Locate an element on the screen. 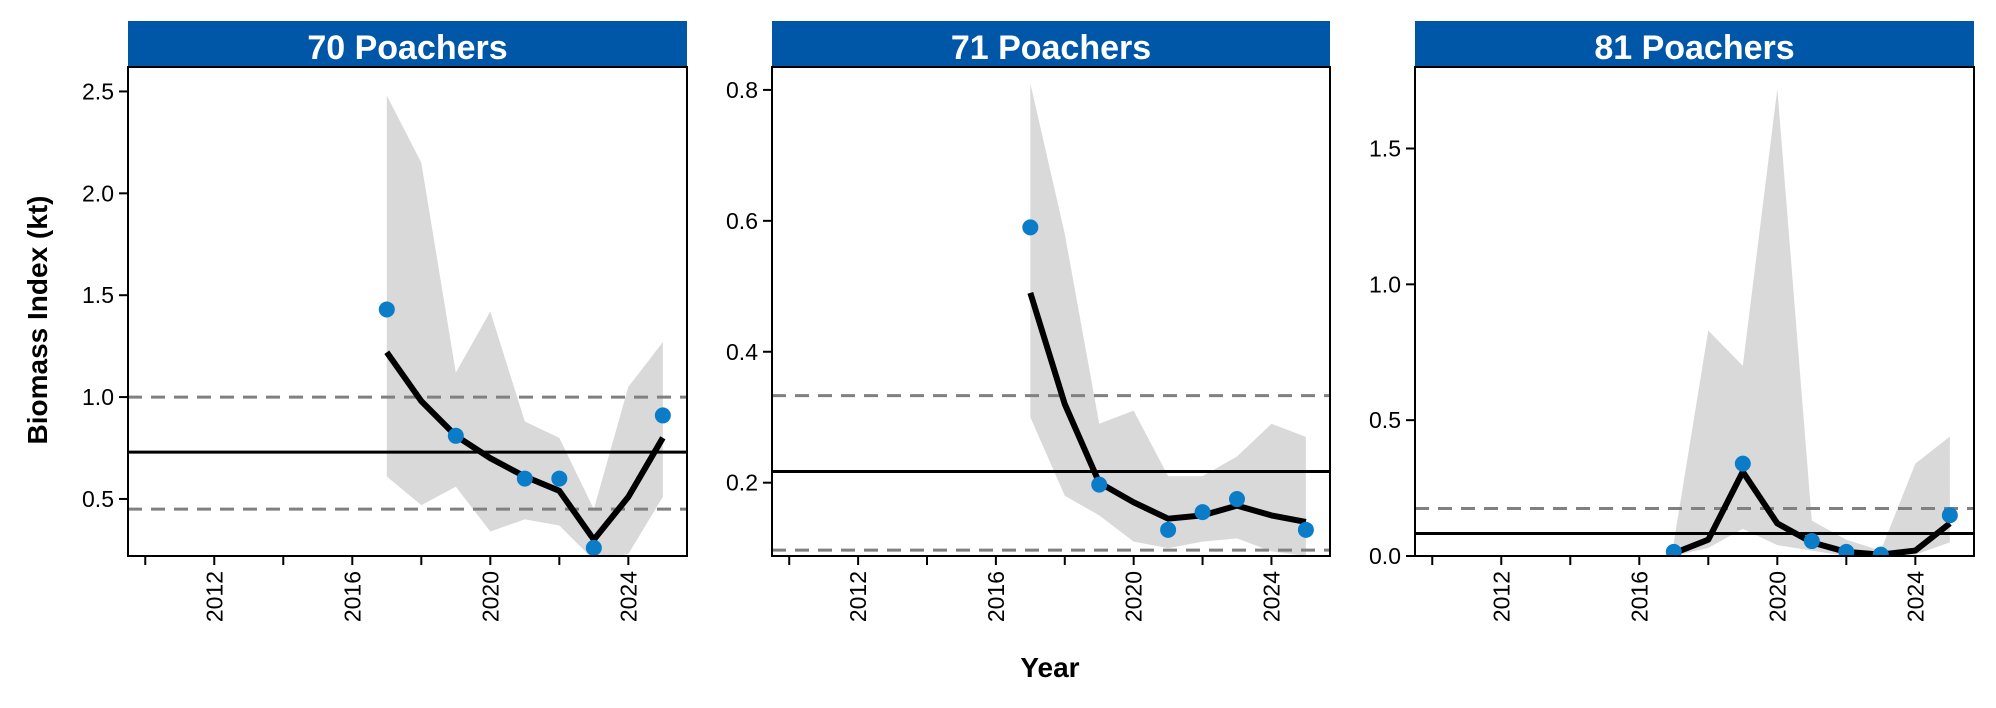 This screenshot has height=708, width=1996. facet-title: 71 Poachers is located at coordinates (1051, 48).